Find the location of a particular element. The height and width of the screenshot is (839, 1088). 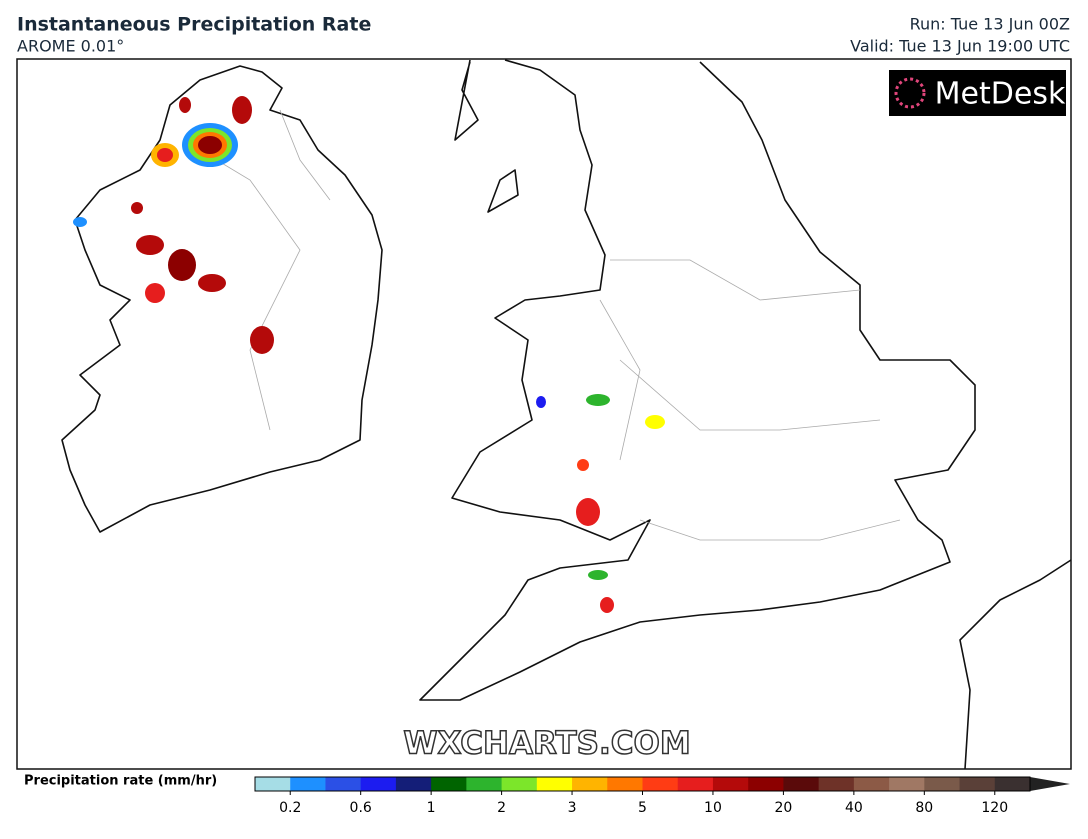

colorbar-tick-label: 0.6 is located at coordinates (361, 808).